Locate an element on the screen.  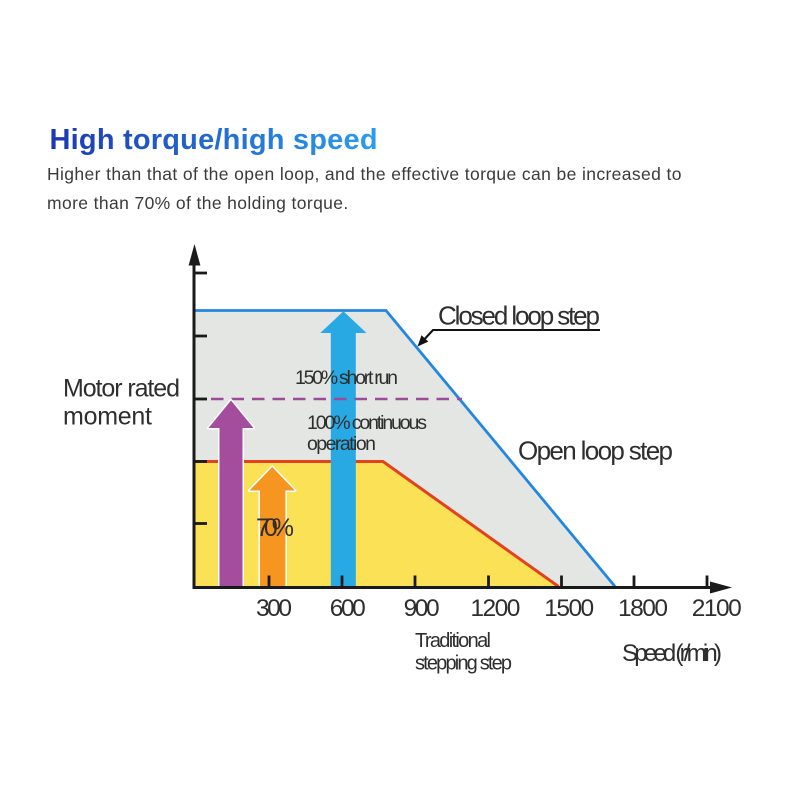
svg-text: Open loop step is located at coordinates (595, 451).